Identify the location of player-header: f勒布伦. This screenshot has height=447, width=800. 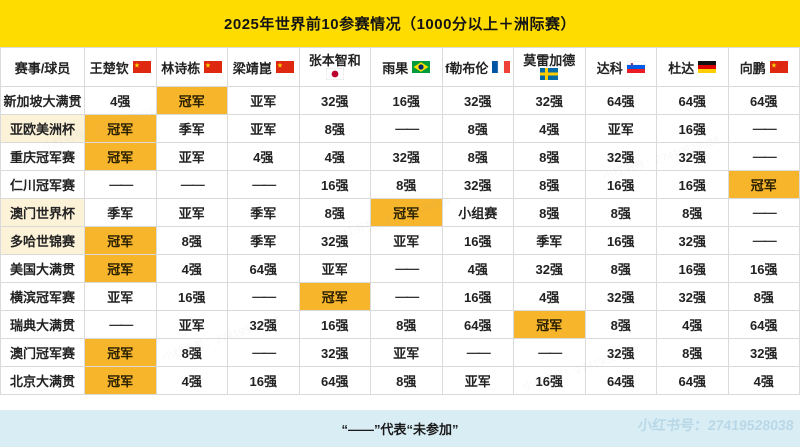
(477, 67).